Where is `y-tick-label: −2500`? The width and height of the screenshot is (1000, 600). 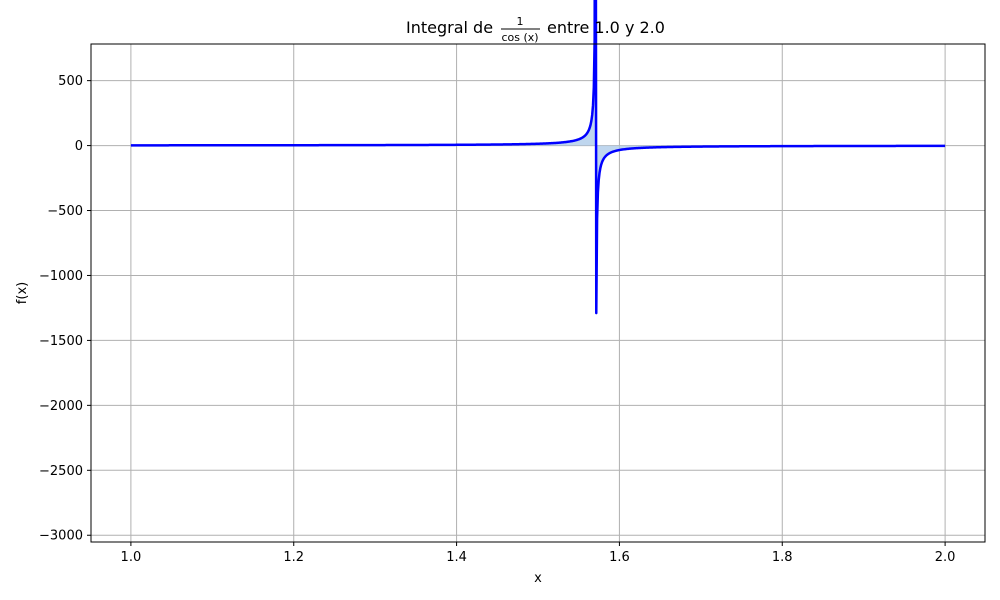
y-tick-label: −2500 is located at coordinates (61, 471).